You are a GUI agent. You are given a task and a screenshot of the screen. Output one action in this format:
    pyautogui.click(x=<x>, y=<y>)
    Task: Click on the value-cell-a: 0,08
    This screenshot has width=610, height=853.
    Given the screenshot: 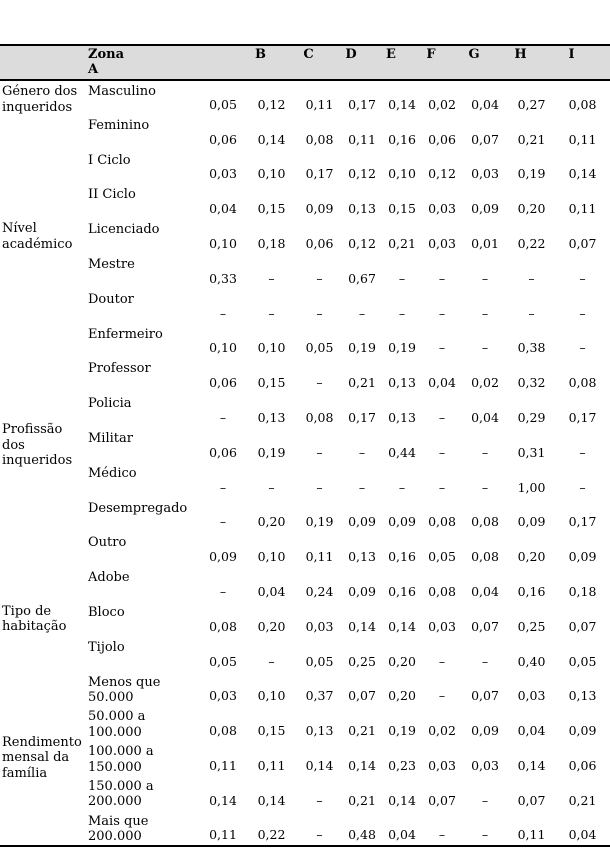 What is the action you would take?
    pyautogui.click(x=223, y=626)
    